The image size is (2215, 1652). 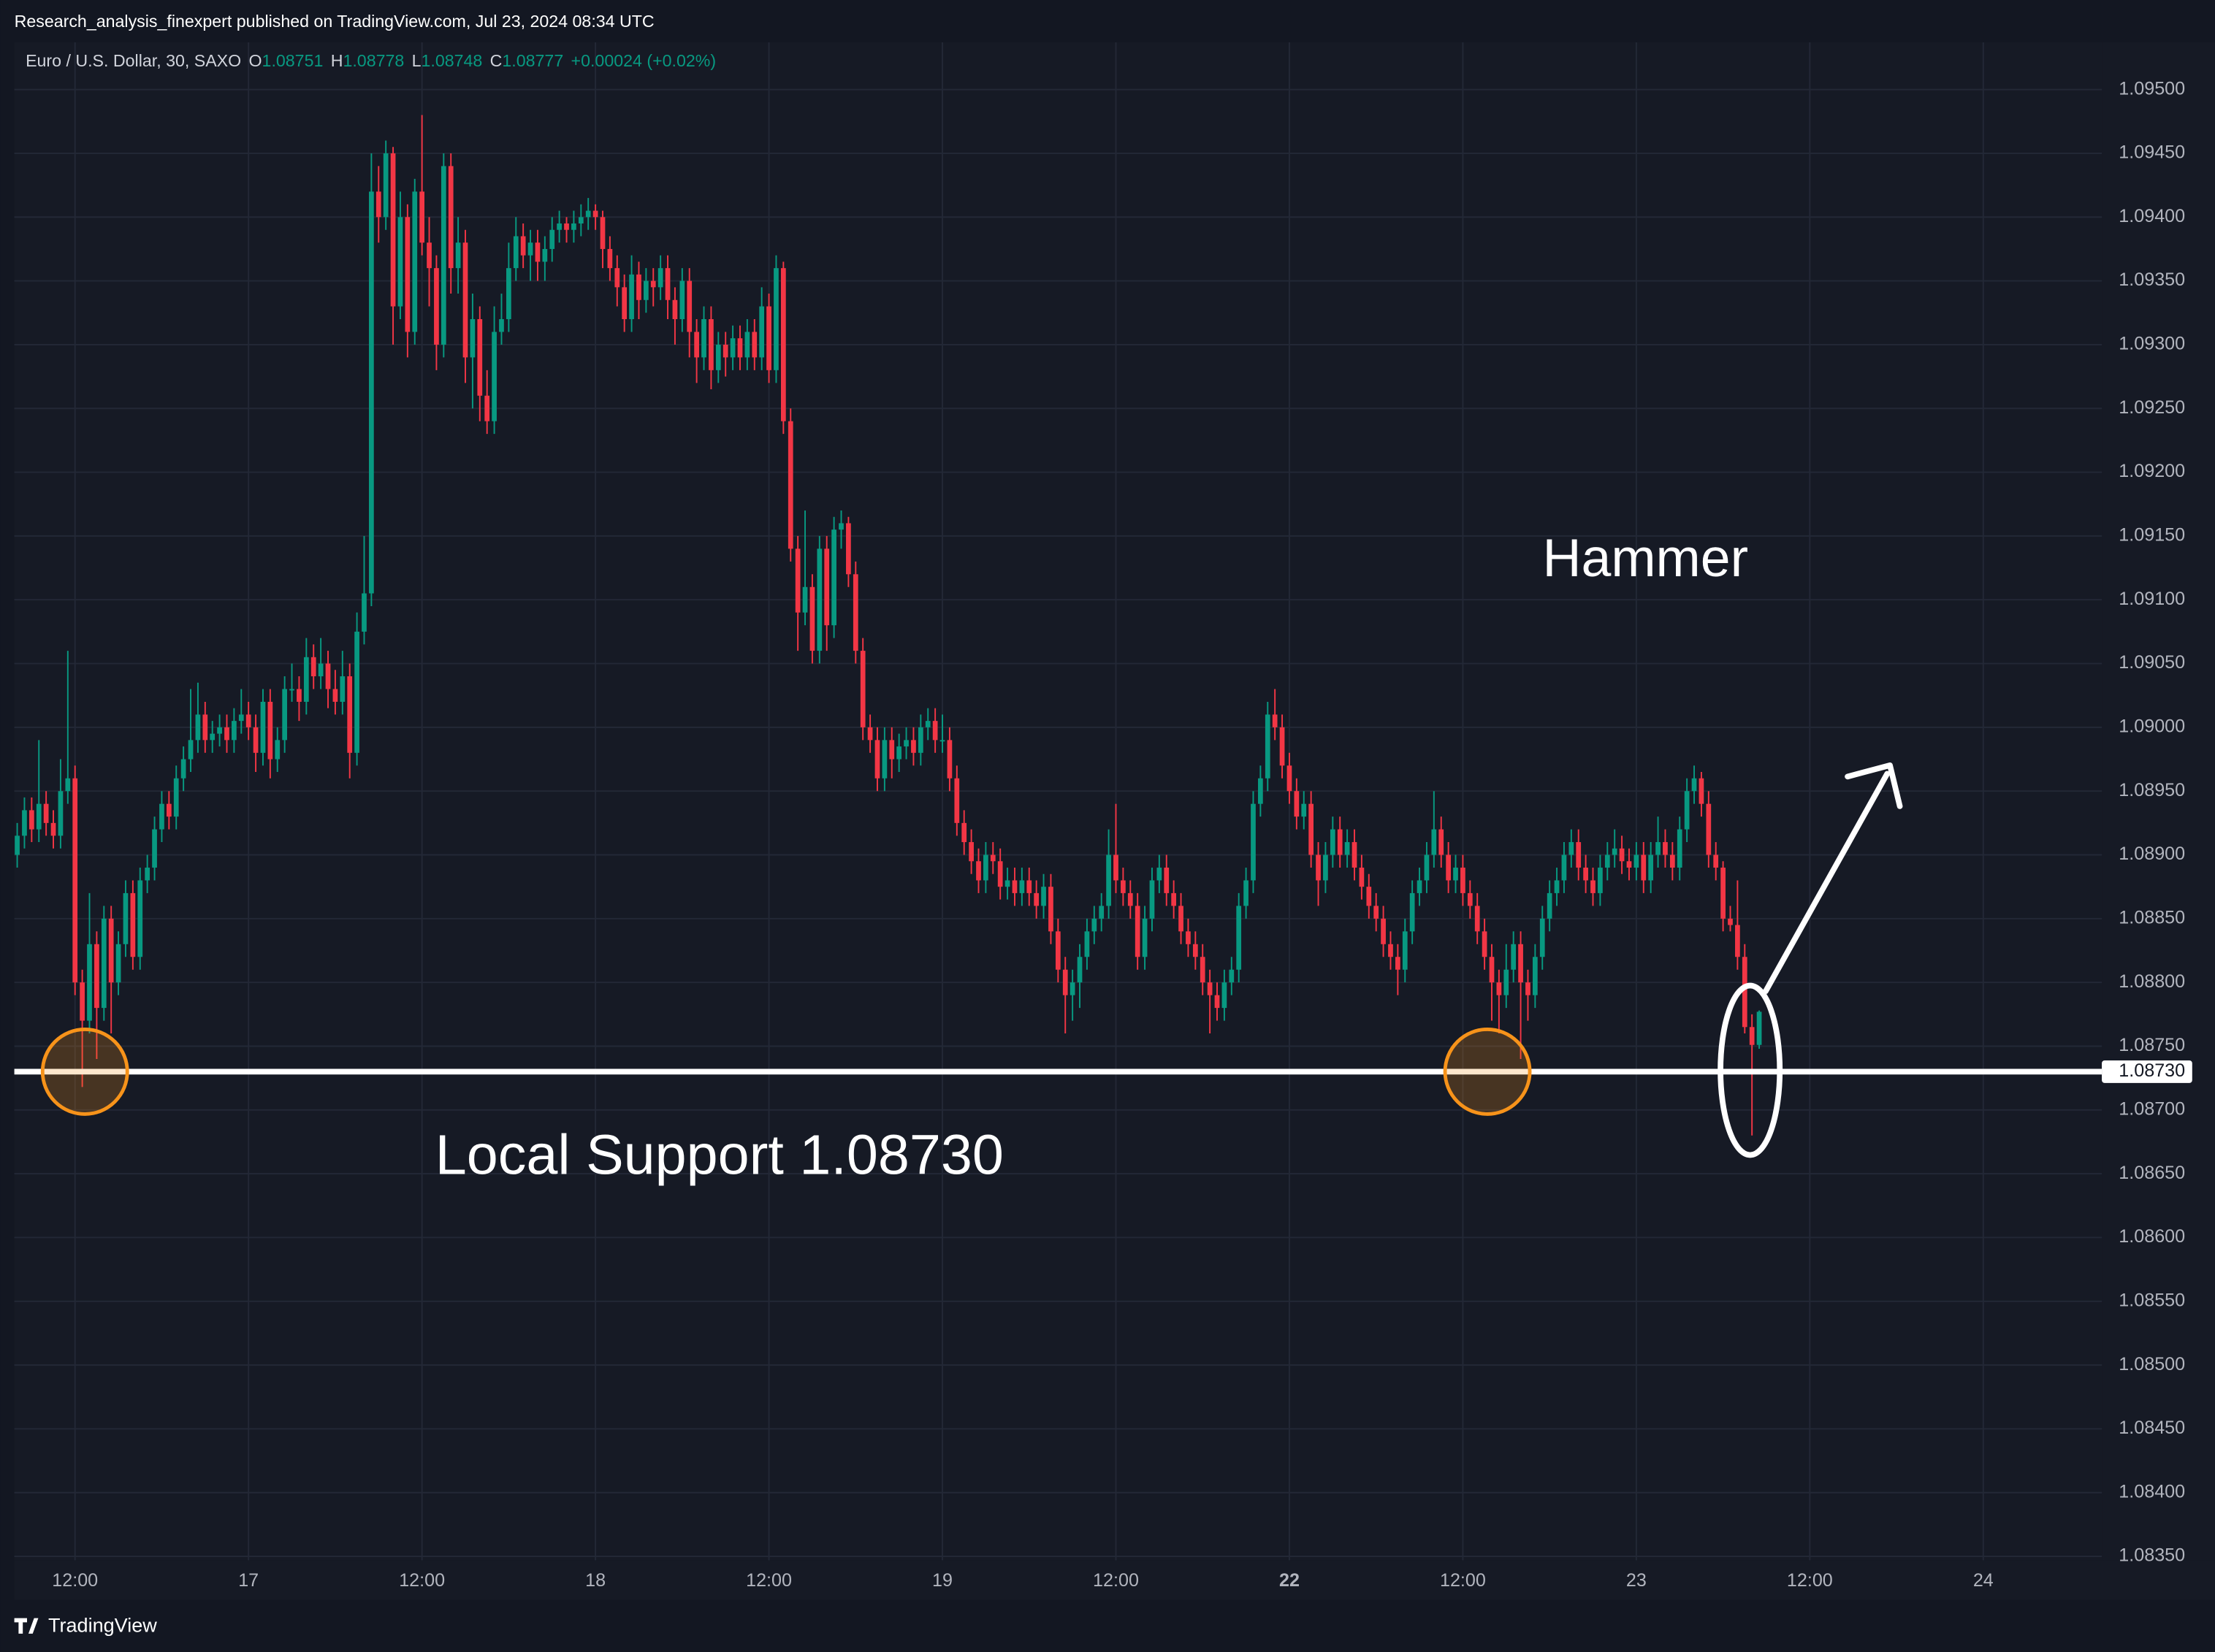 What do you see at coordinates (103, 1625) in the screenshot?
I see `footer: TradingView` at bounding box center [103, 1625].